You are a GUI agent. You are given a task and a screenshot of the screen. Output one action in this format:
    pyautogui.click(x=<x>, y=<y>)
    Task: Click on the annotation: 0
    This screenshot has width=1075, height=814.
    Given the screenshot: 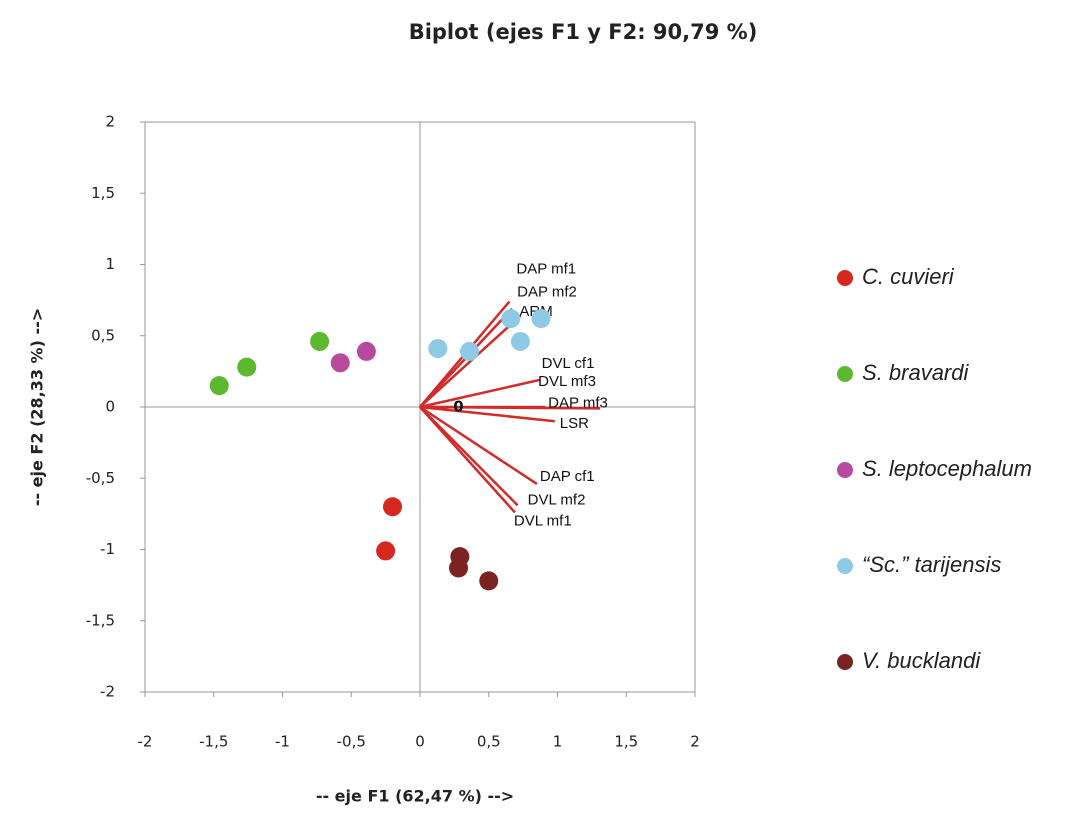 What is the action you would take?
    pyautogui.click(x=458, y=407)
    